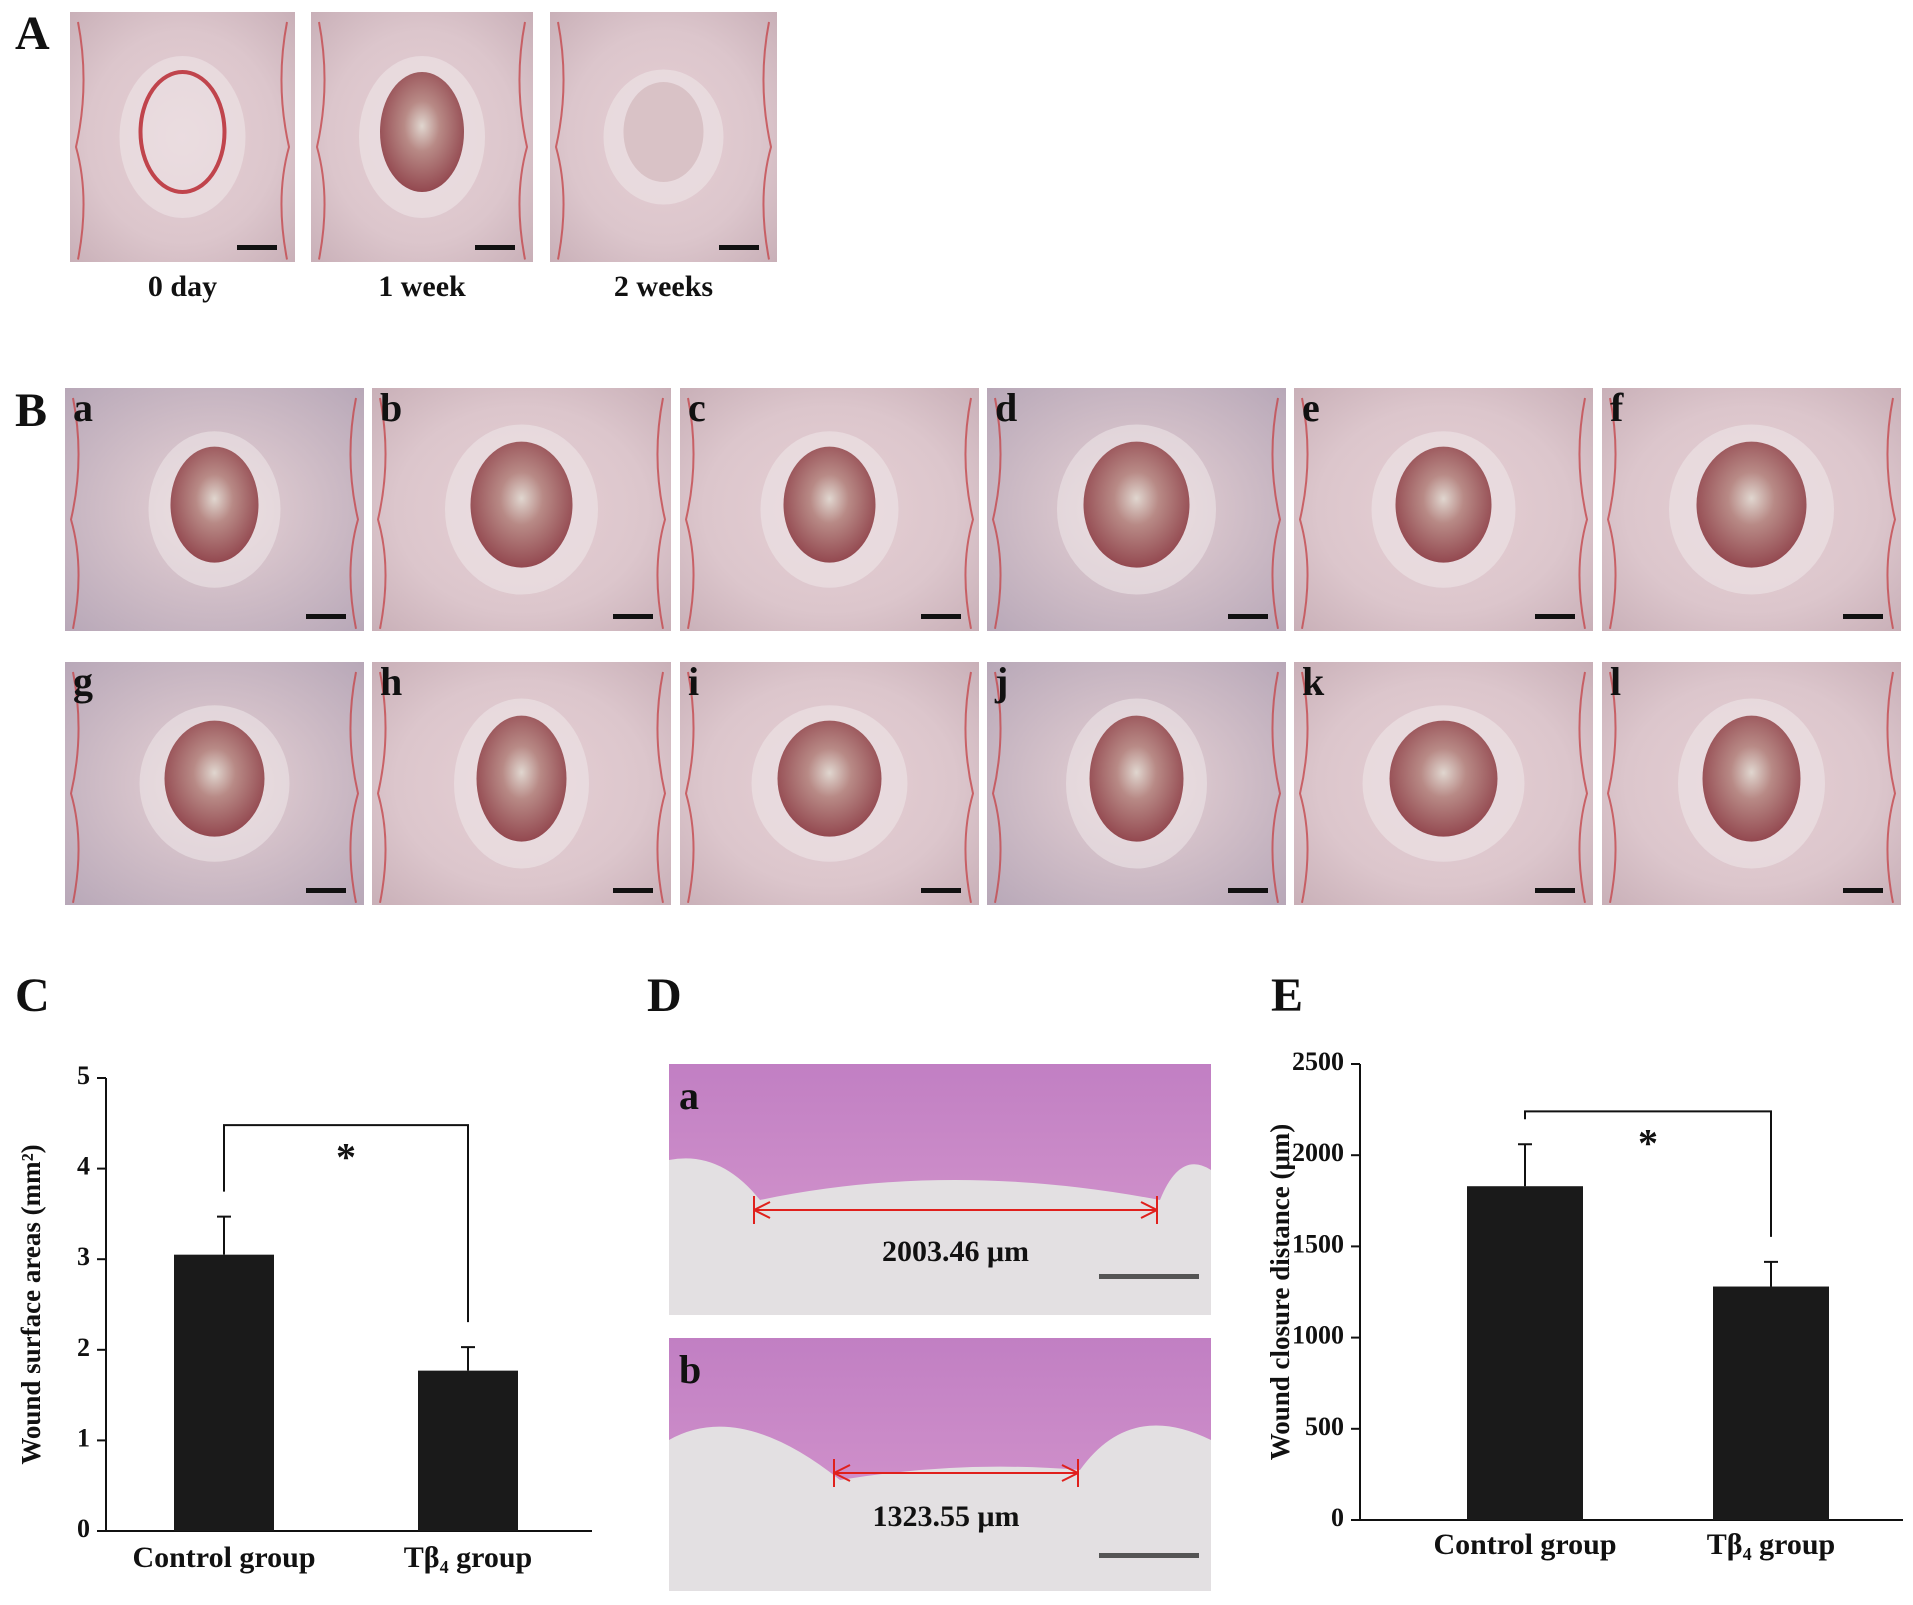  What do you see at coordinates (1318, 1152) in the screenshot?
I see `y-tick-label: 2000` at bounding box center [1318, 1152].